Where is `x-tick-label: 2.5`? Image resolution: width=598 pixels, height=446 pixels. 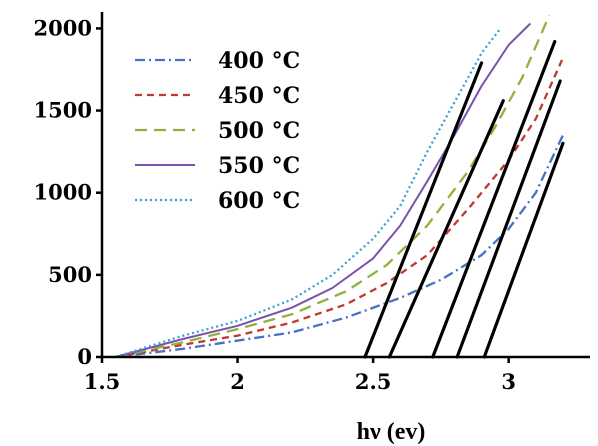 x-tick-label: 2.5 is located at coordinates (373, 381).